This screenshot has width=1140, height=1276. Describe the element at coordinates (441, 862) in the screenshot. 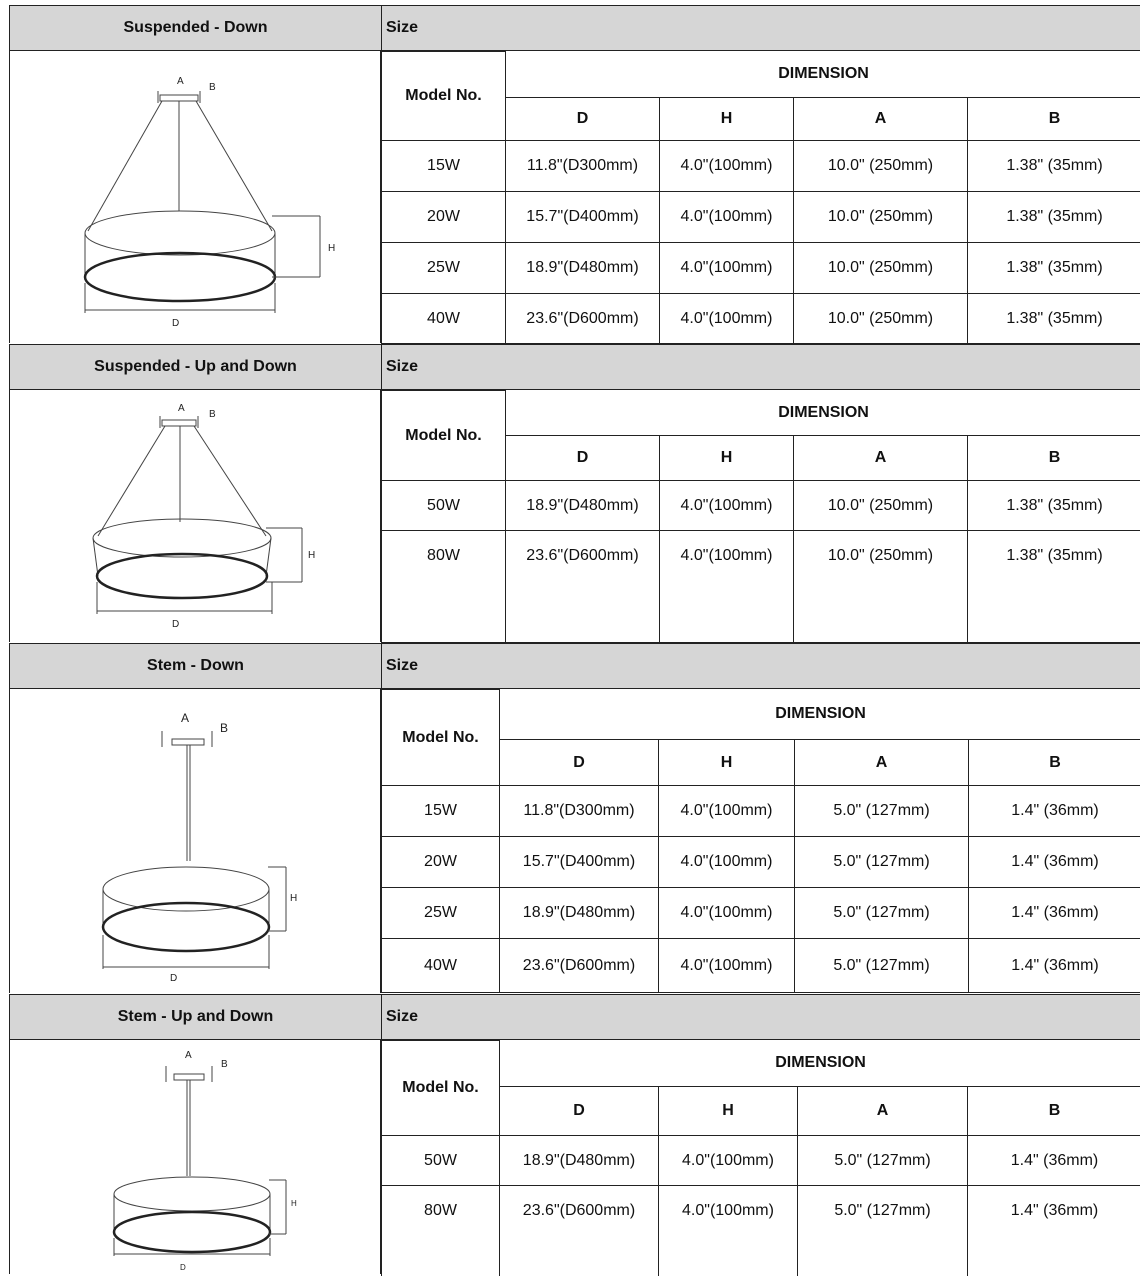

I see `model-cell: 20W` at that location.